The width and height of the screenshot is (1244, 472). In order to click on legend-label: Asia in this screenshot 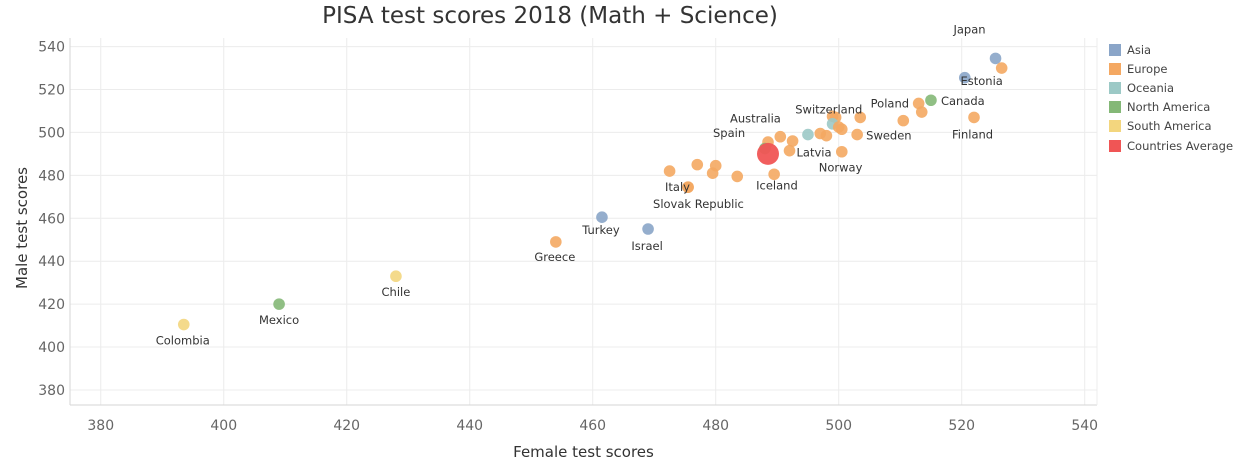, I will do `click(1139, 49)`.